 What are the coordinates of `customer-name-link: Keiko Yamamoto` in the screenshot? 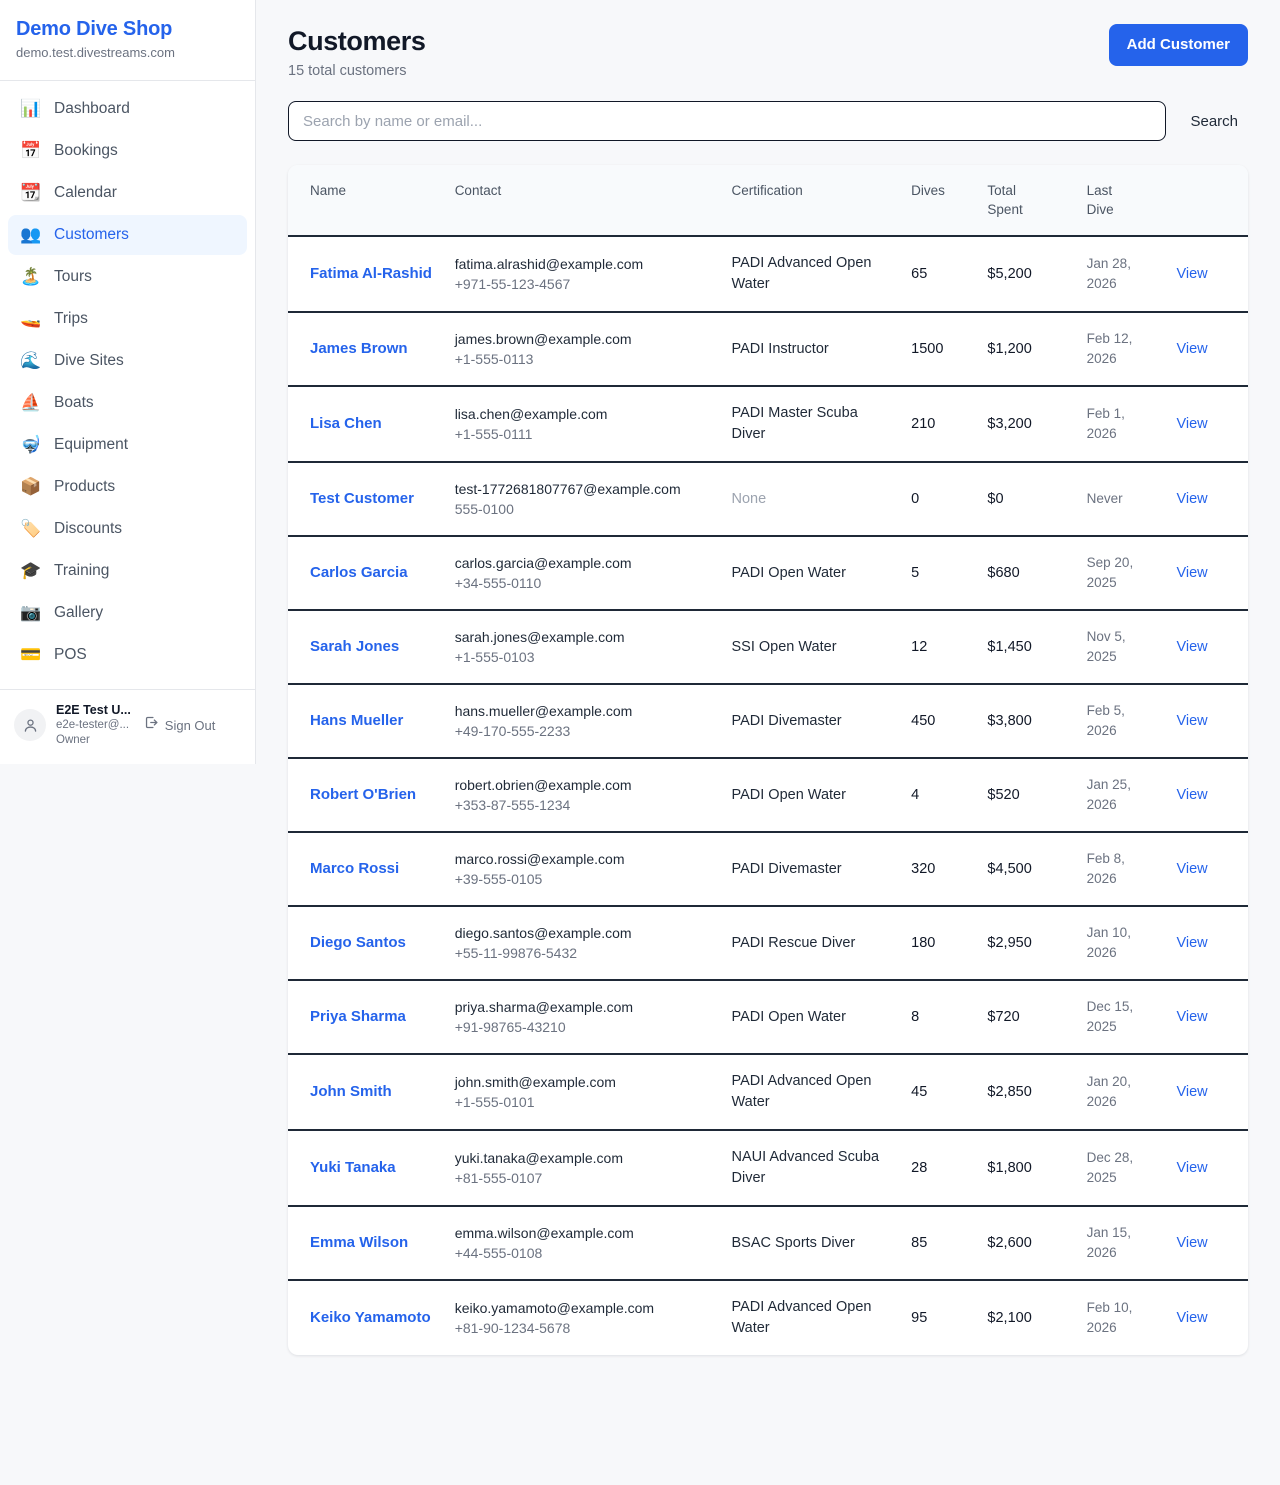 It's located at (370, 1317).